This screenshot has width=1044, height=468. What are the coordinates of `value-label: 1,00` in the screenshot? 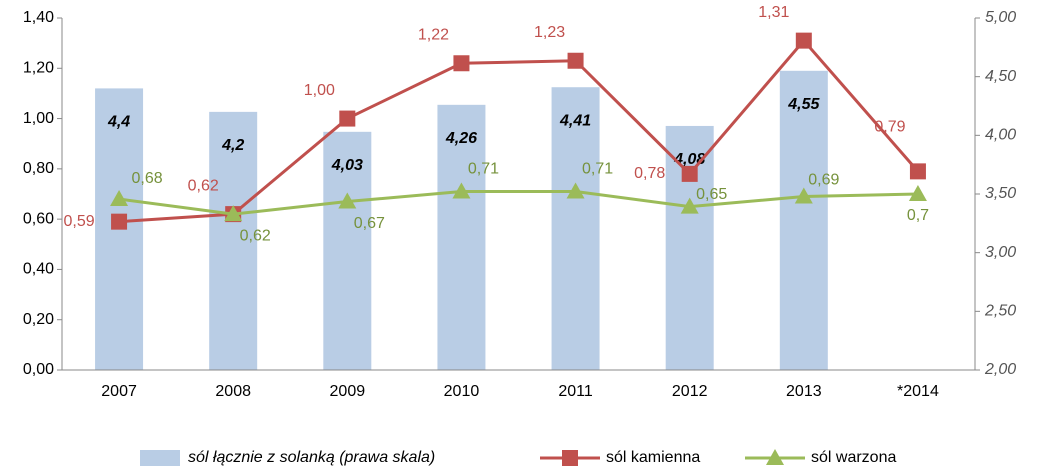 It's located at (319, 90).